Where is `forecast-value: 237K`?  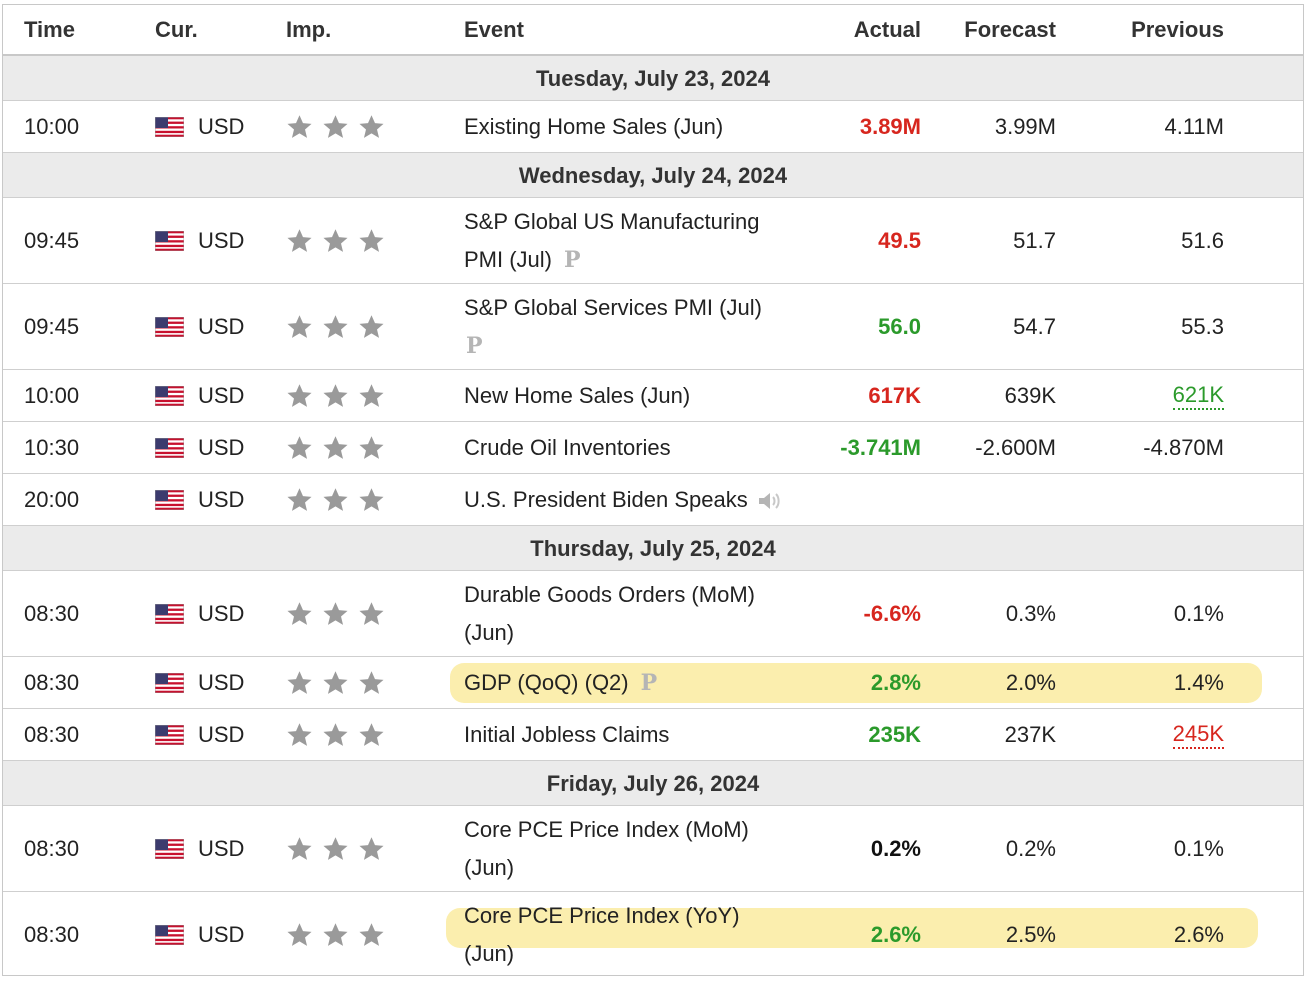
forecast-value: 237K is located at coordinates (1030, 734).